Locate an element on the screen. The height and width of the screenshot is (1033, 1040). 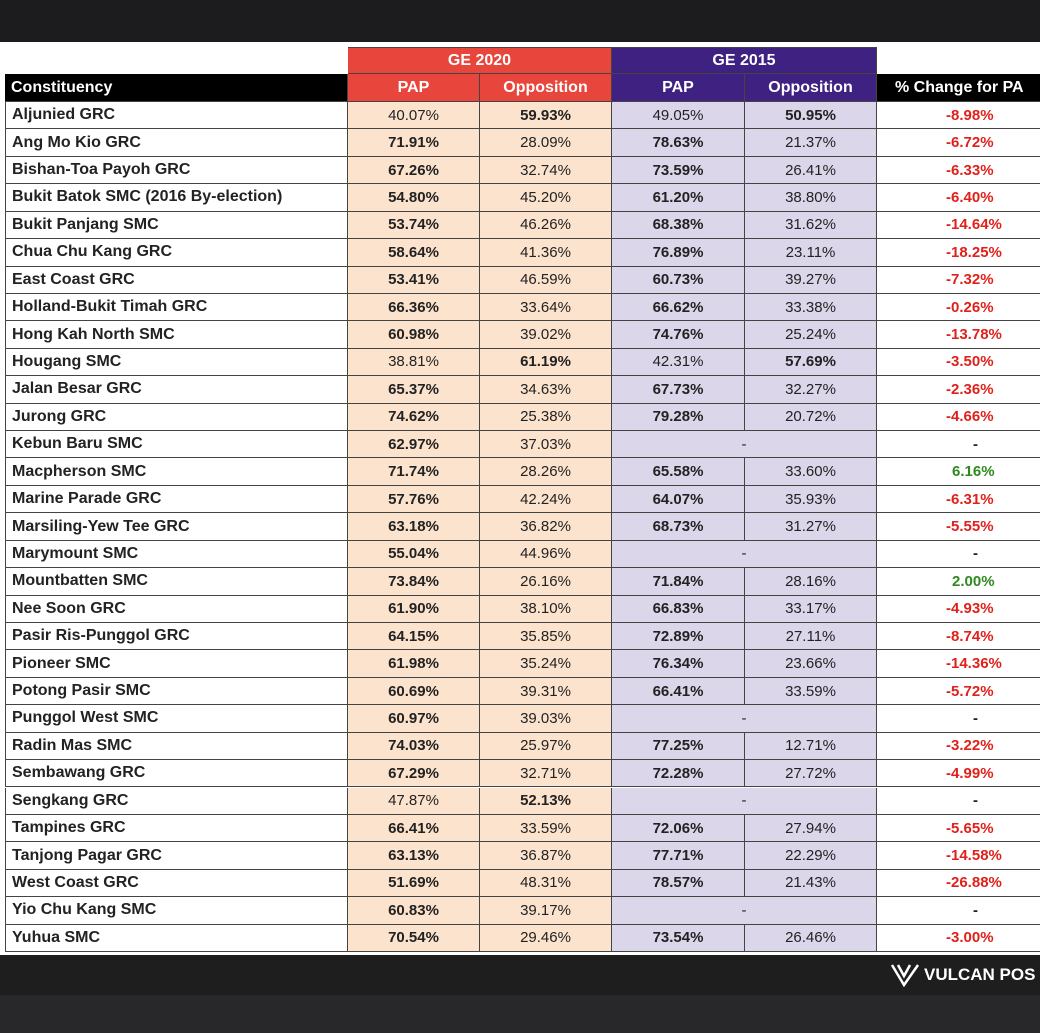
group-header: GE 2020 is located at coordinates (480, 60).